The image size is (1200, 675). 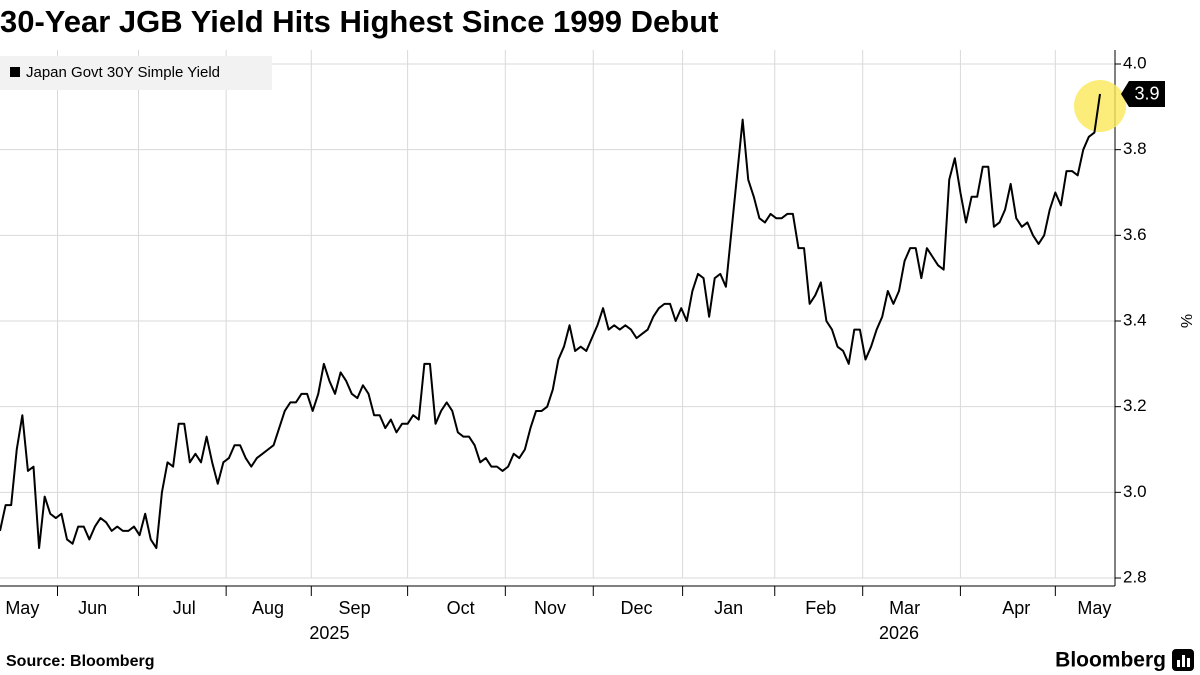 What do you see at coordinates (184, 608) in the screenshot?
I see `x-tick-label: Jul` at bounding box center [184, 608].